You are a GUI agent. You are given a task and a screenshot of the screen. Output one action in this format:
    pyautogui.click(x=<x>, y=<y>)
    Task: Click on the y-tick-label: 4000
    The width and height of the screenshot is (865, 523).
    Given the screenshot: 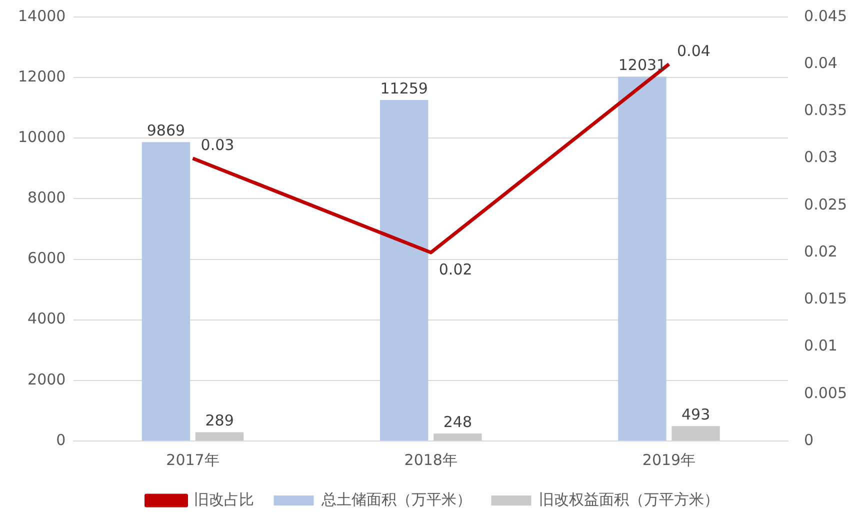 What is the action you would take?
    pyautogui.click(x=47, y=319)
    